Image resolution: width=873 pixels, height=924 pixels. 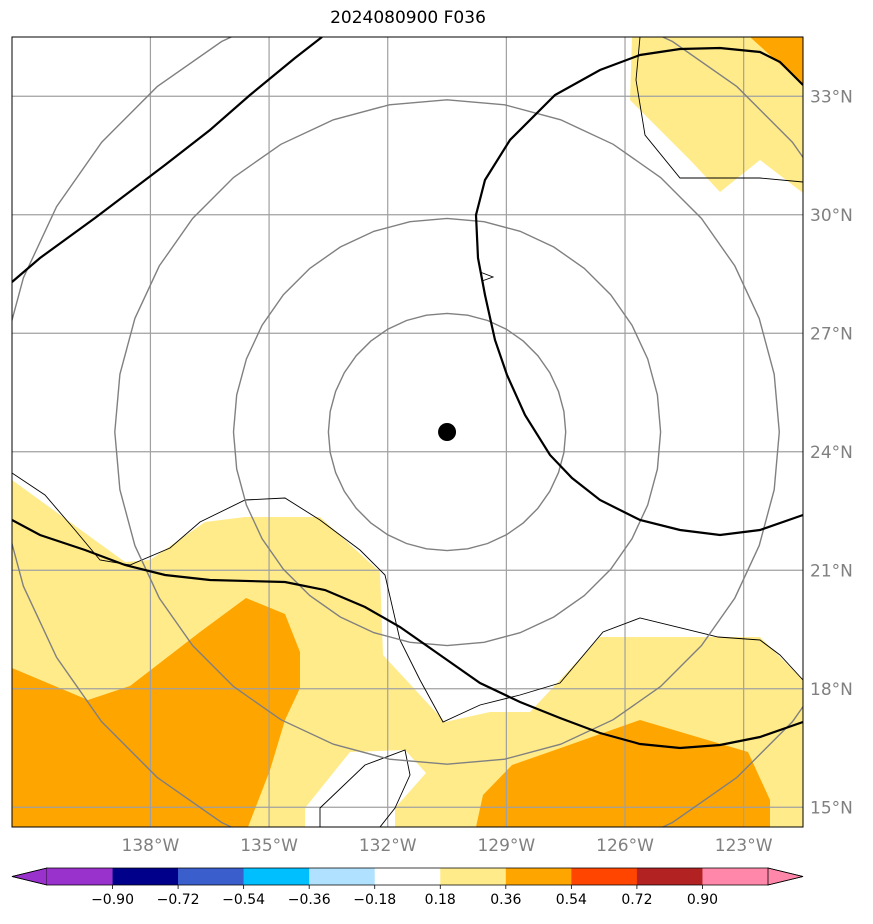 I want to click on colorbar-tick-label: −0.36, so click(x=309, y=900).